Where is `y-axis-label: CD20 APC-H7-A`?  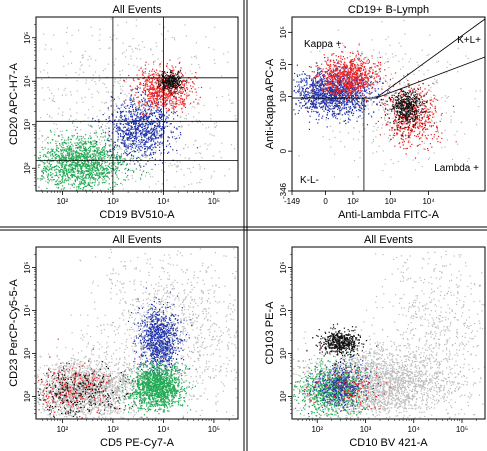 y-axis-label: CD20 APC-H7-A is located at coordinates (14, 103).